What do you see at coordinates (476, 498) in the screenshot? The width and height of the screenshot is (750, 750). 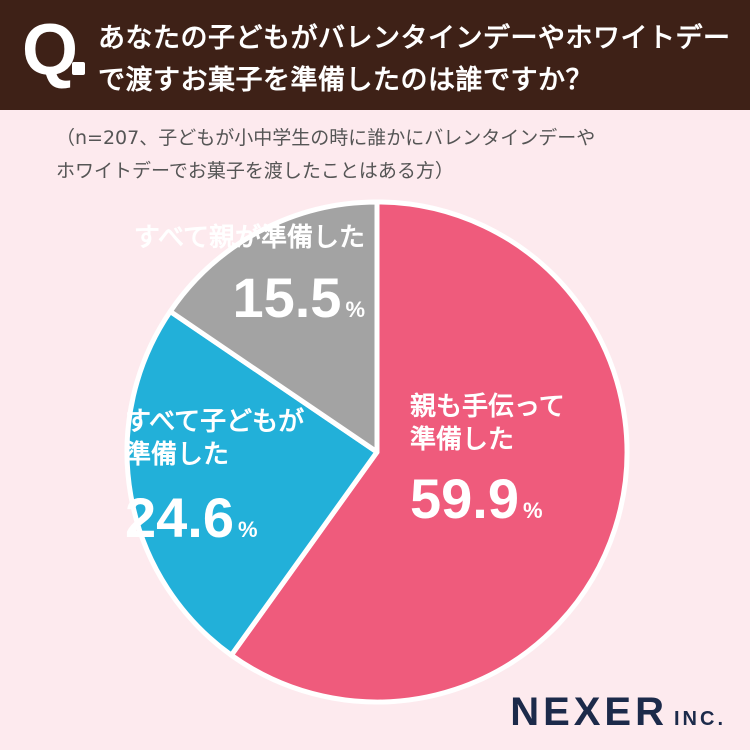 I see `slice-1-value-label: 59.9%` at bounding box center [476, 498].